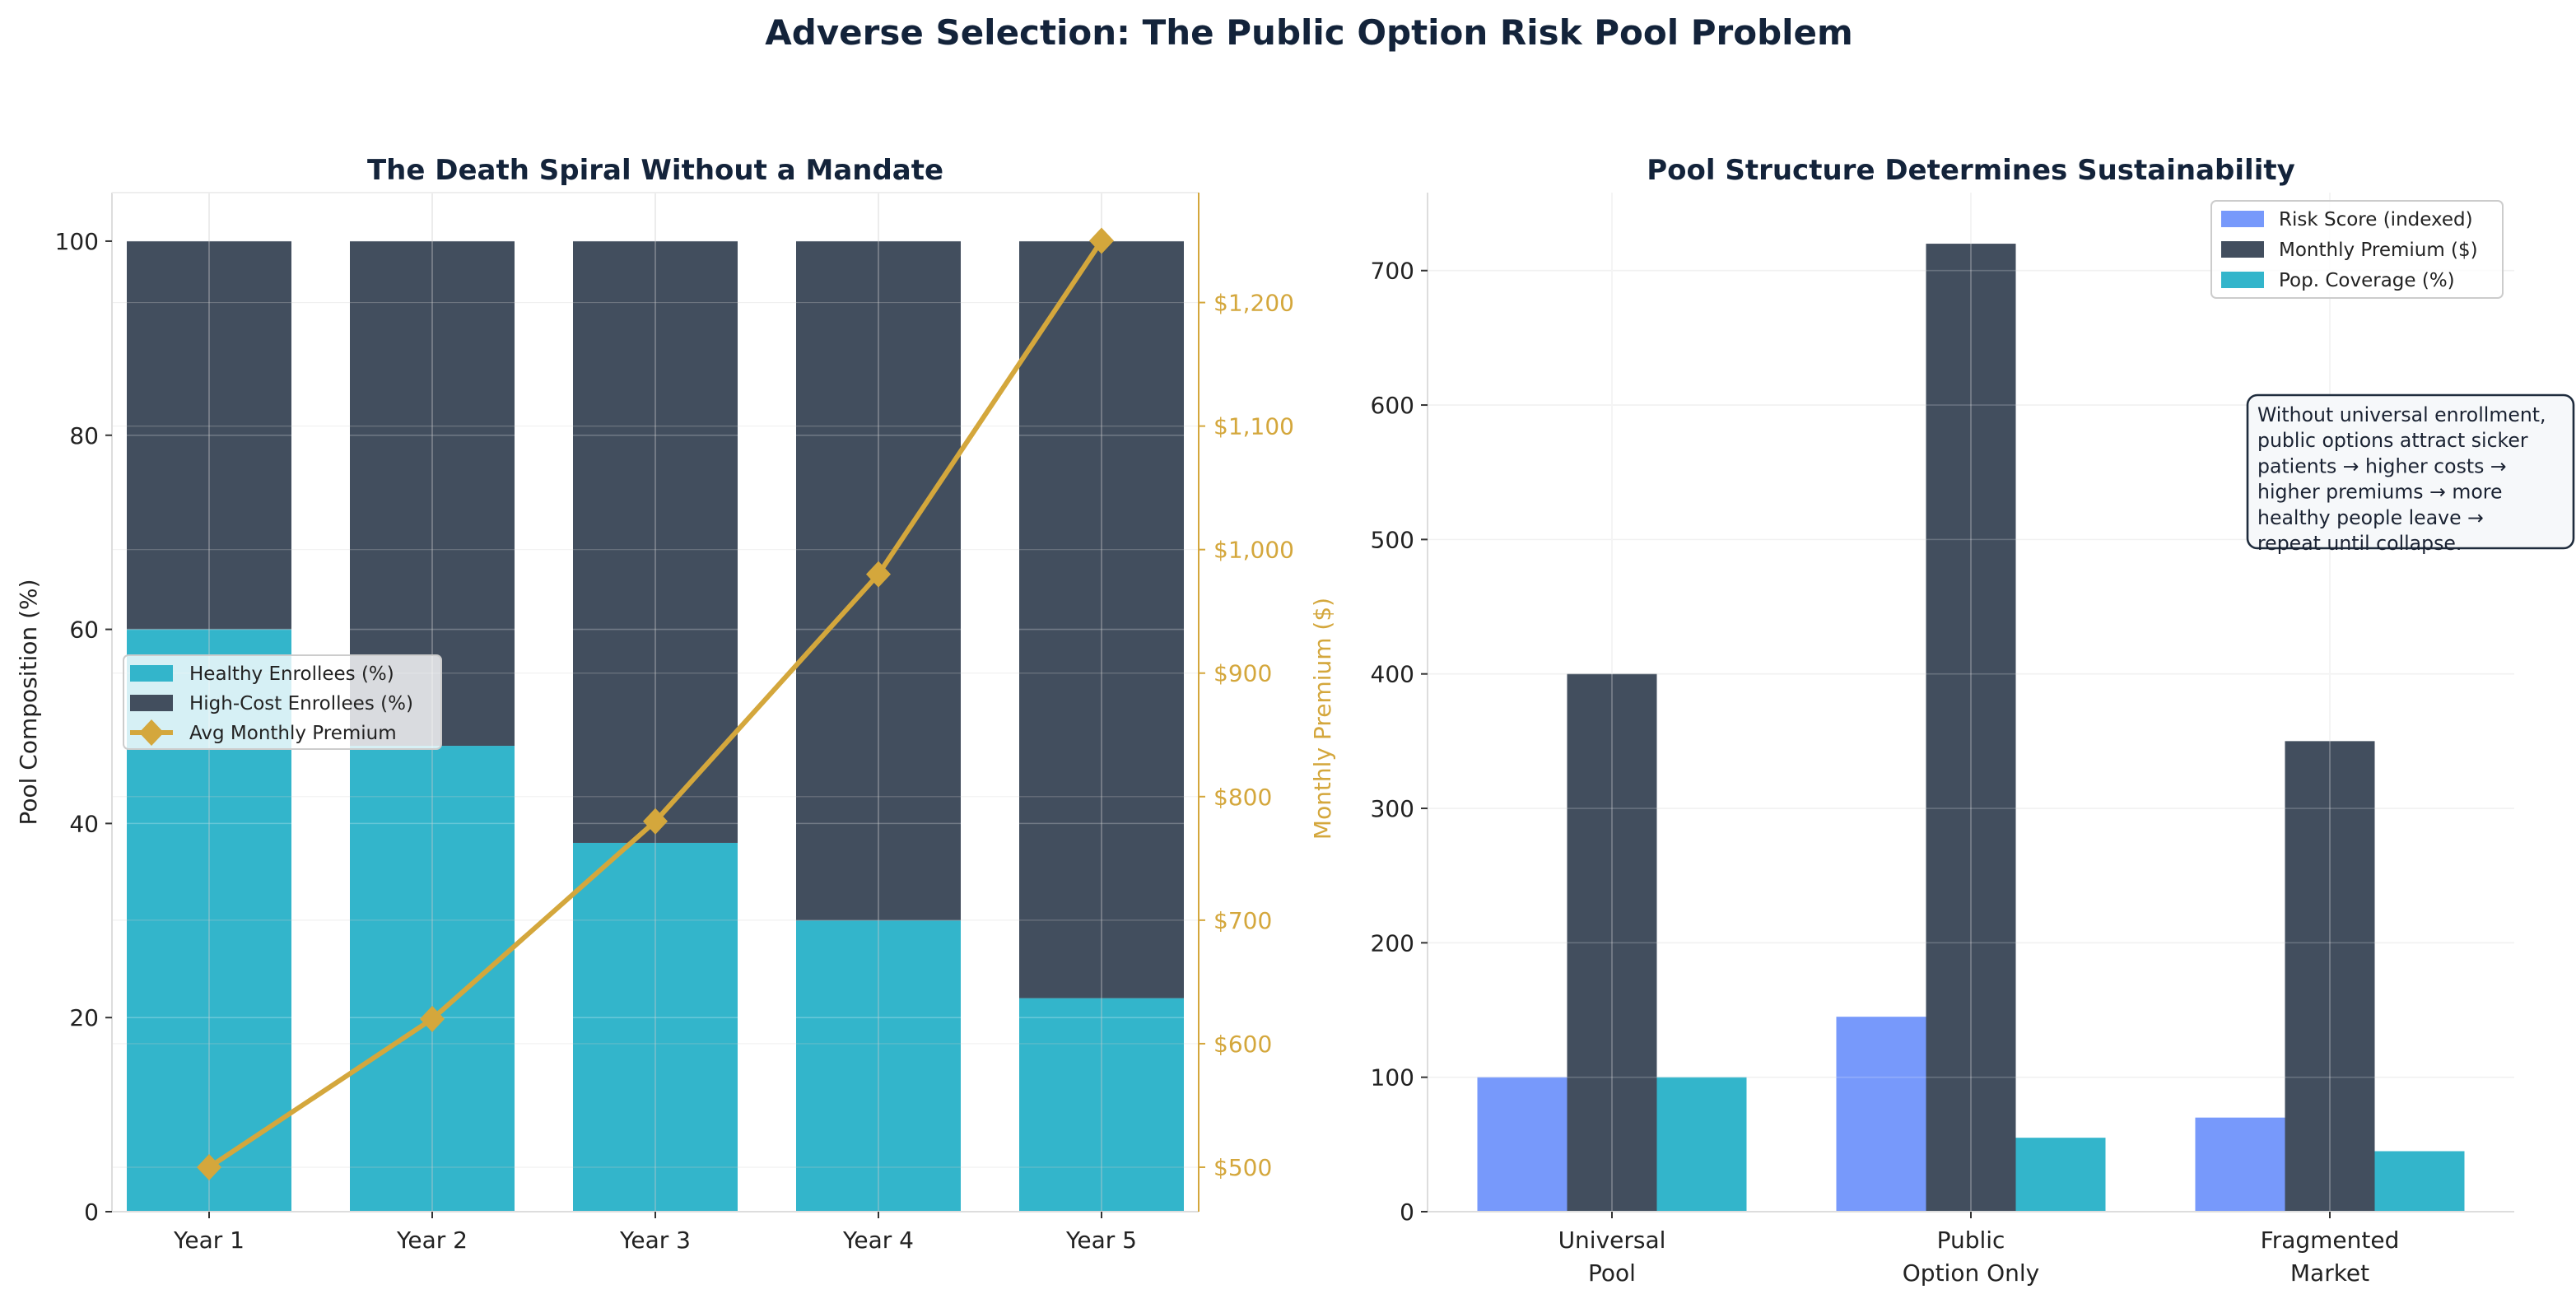 The height and width of the screenshot is (1294, 2576). What do you see at coordinates (1253, 303) in the screenshot?
I see `y2-tick-label: $1,200` at bounding box center [1253, 303].